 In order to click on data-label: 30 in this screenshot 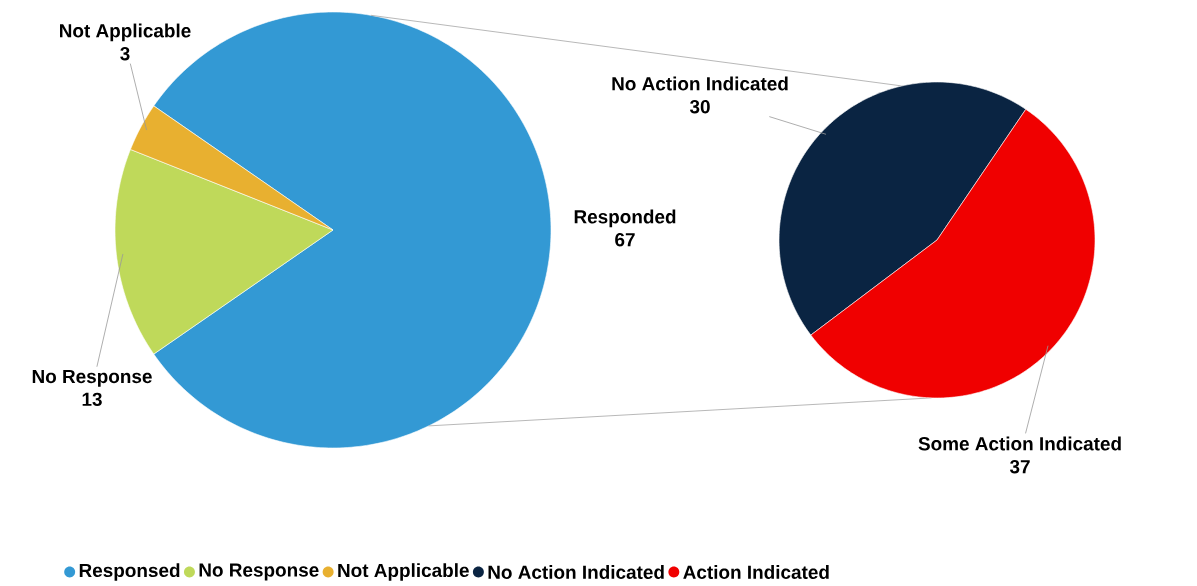, I will do `click(699, 106)`.